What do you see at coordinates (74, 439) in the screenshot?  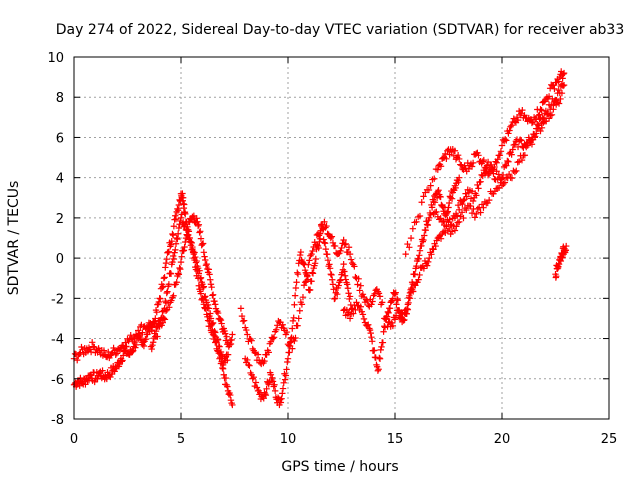 I see `x-tick-label: 0` at bounding box center [74, 439].